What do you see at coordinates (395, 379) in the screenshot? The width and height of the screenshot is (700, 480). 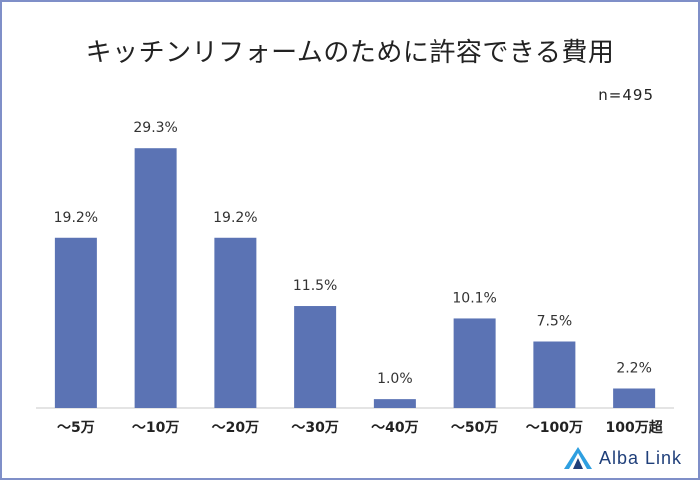 I see `data-label: 1.0%` at bounding box center [395, 379].